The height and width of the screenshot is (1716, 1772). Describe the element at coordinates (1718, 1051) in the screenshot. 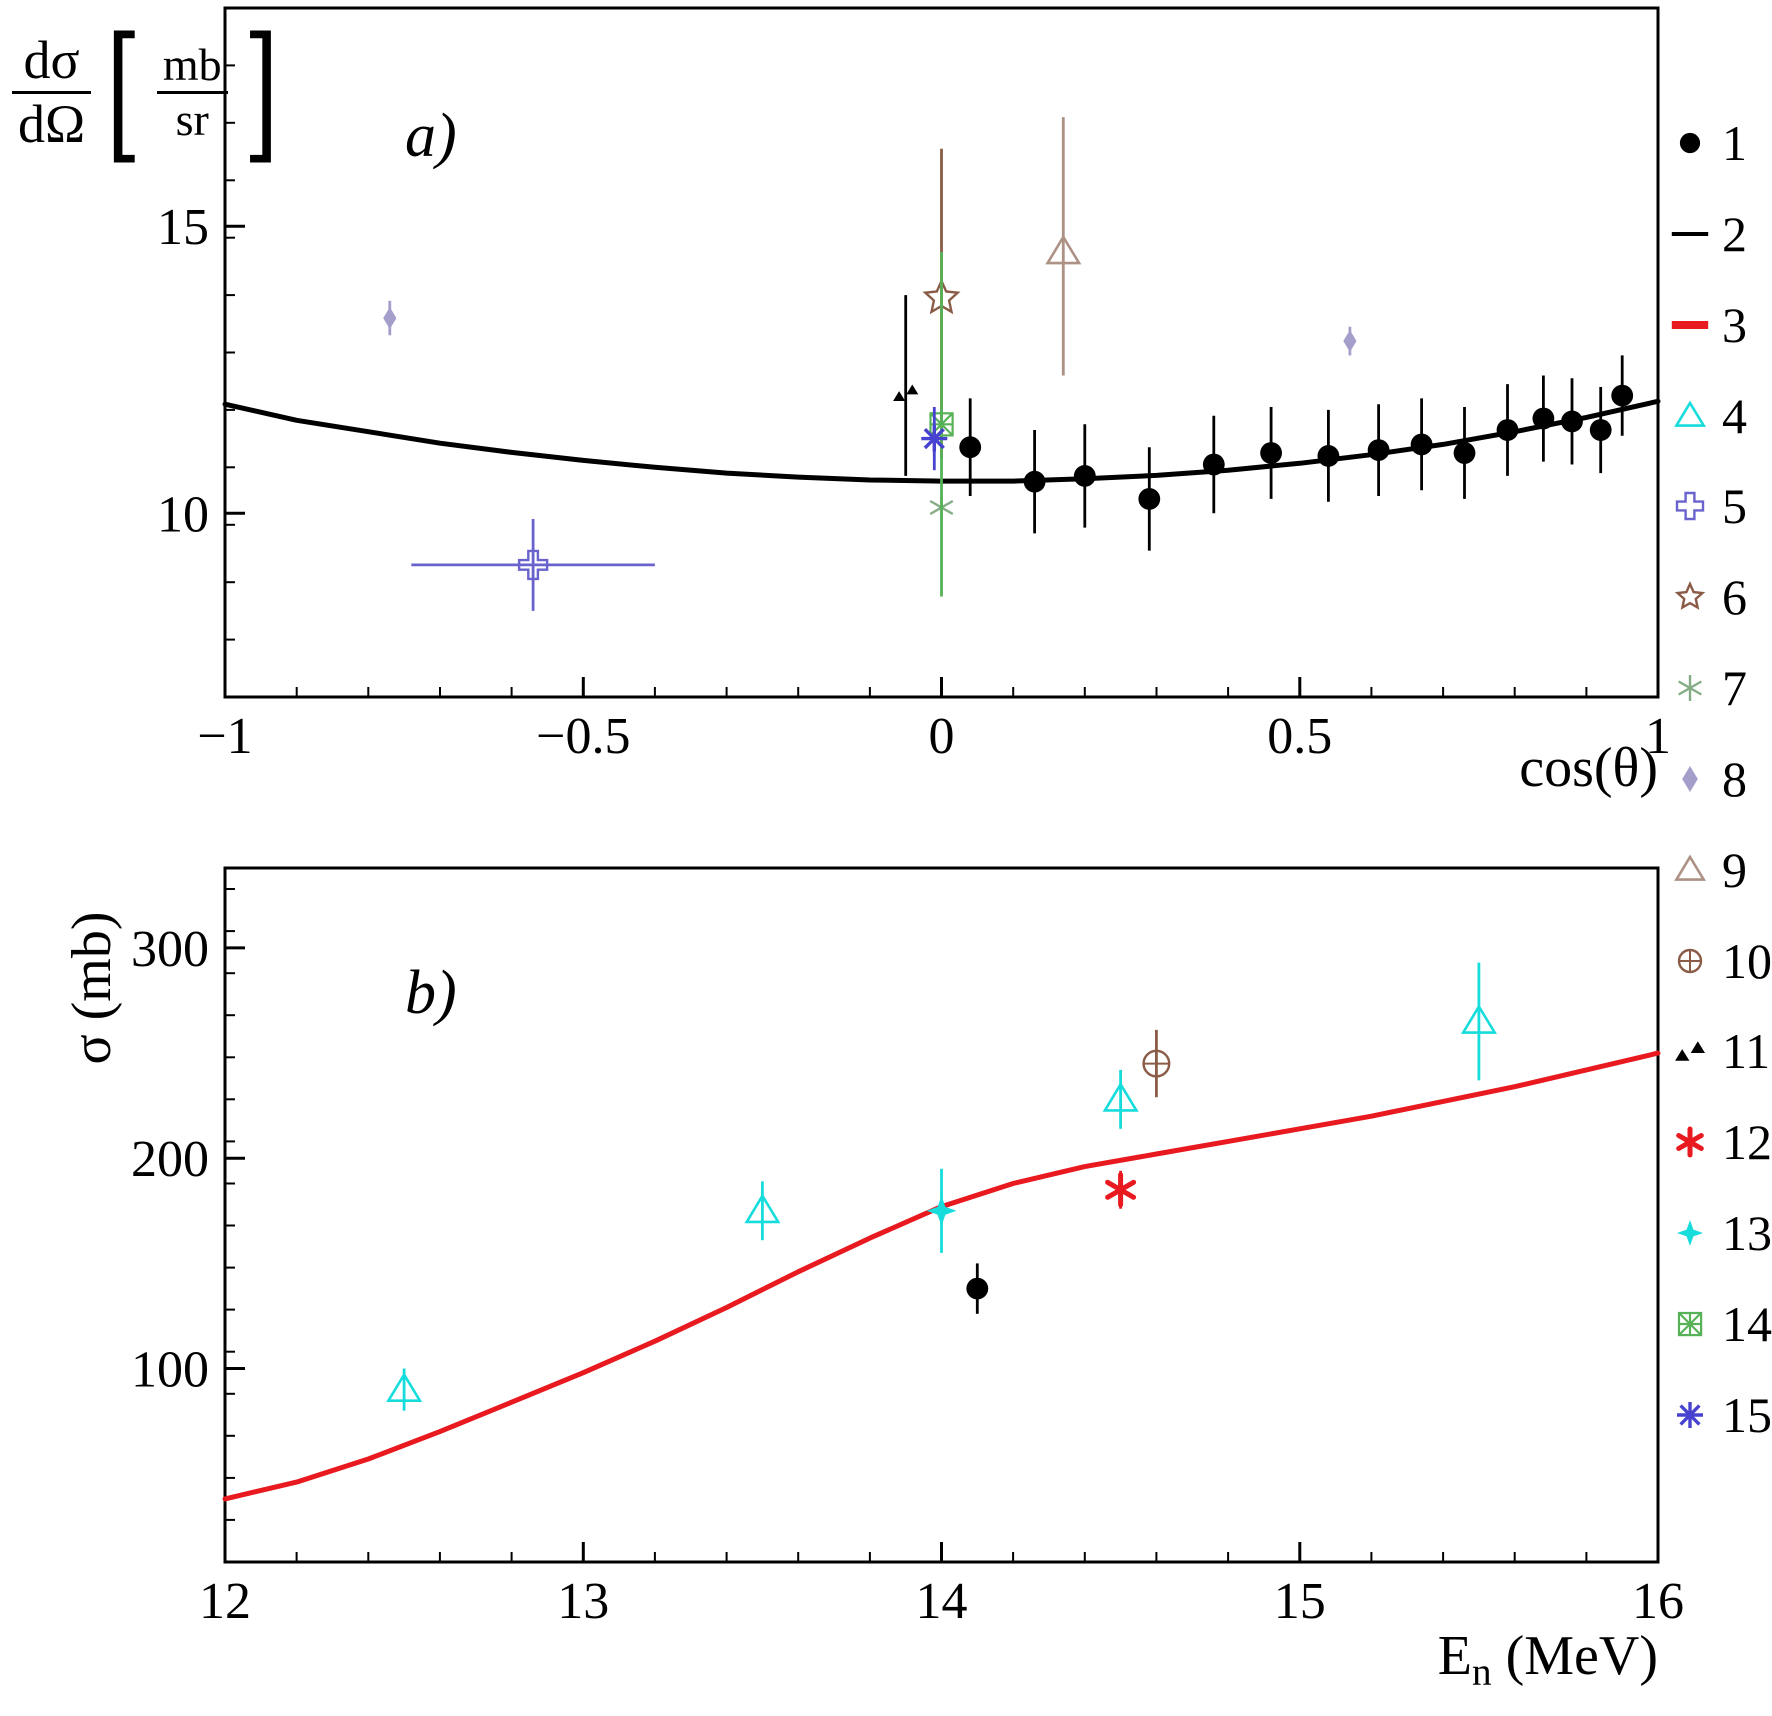

I see `legend-item-11: 11` at that location.